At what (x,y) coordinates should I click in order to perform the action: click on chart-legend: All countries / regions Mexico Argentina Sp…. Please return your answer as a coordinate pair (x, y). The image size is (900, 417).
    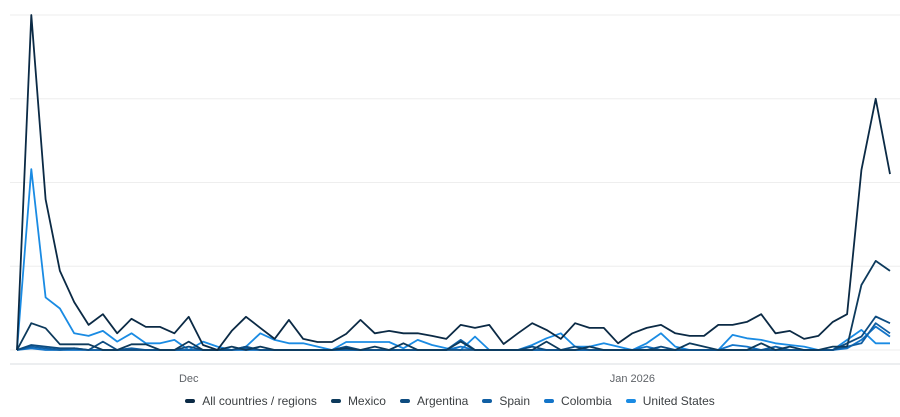
    Looking at the image, I should click on (450, 401).